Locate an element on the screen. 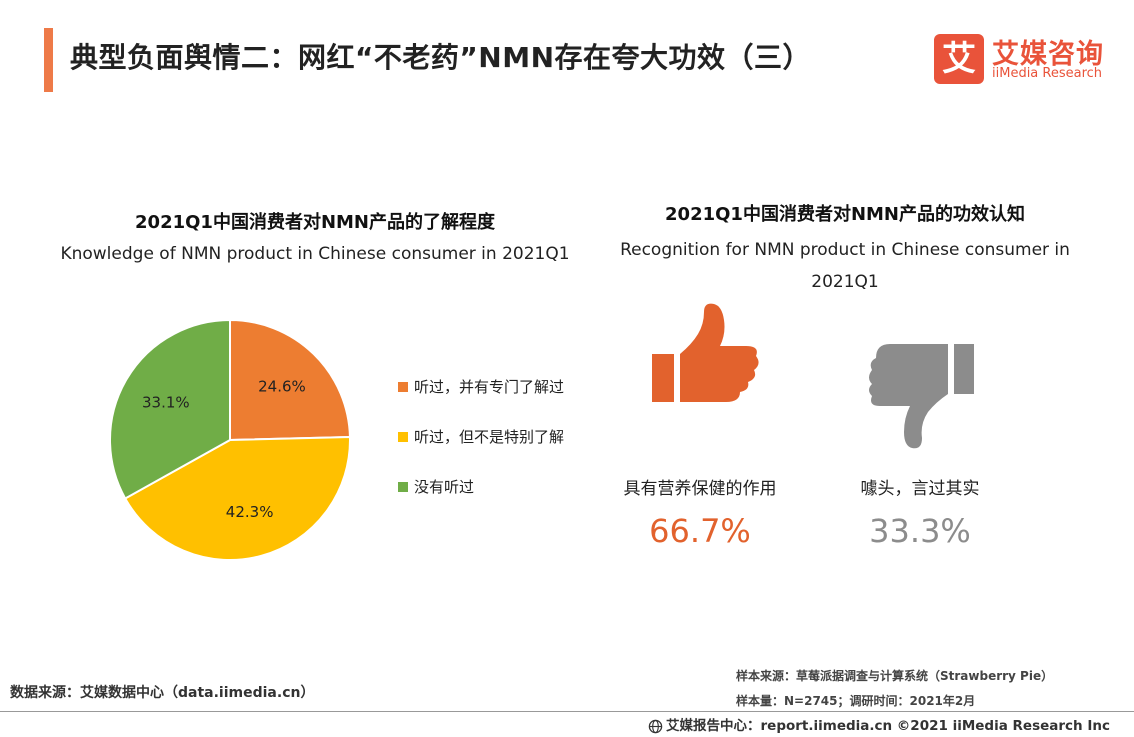 This screenshot has width=1134, height=737. efficacy-label-negative: 噱头，言过其实 is located at coordinates (920, 489).